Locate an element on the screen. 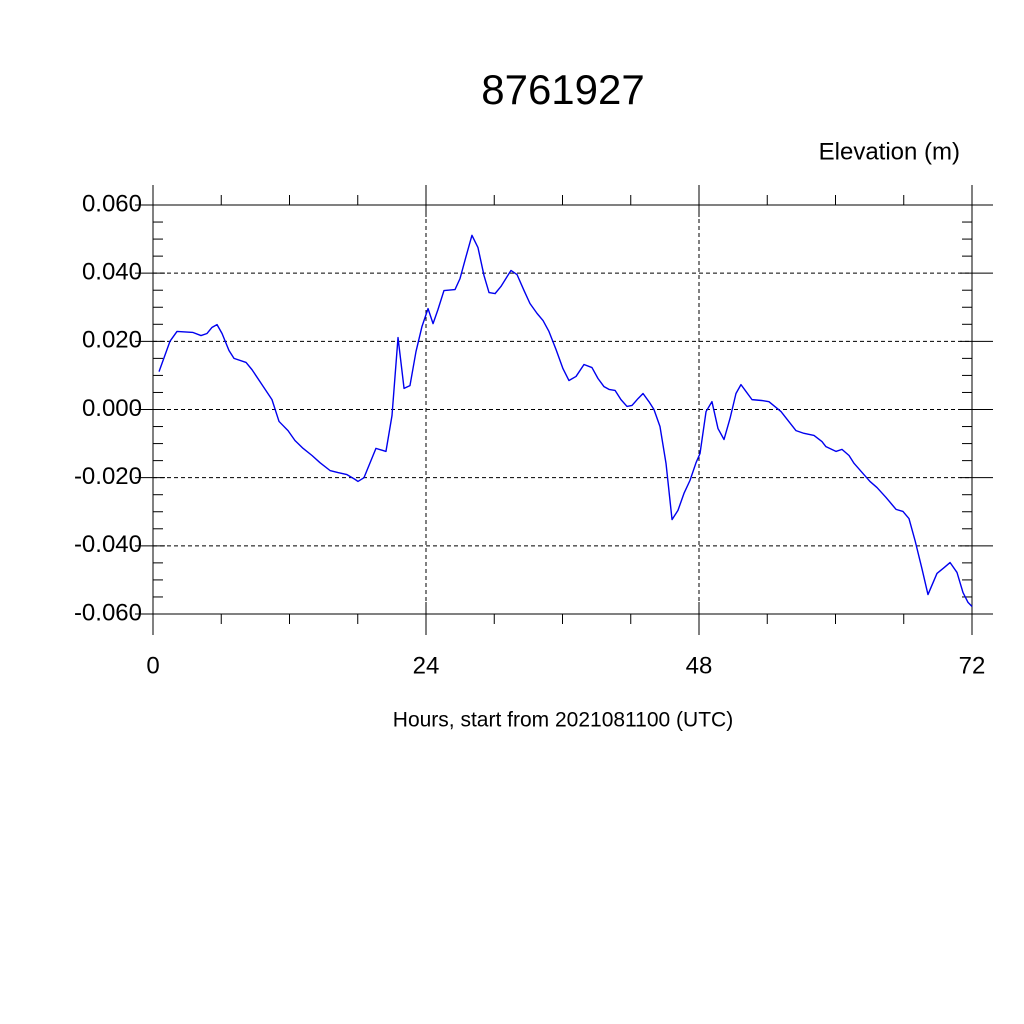 The height and width of the screenshot is (1024, 1024). x-tick-label: 0 is located at coordinates (152, 665).